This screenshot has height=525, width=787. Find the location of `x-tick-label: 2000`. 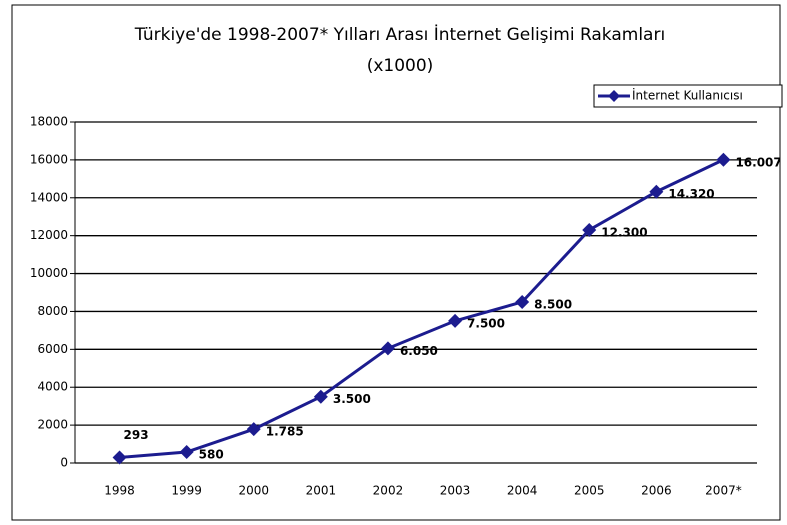

x-tick-label: 2000 is located at coordinates (253, 491).